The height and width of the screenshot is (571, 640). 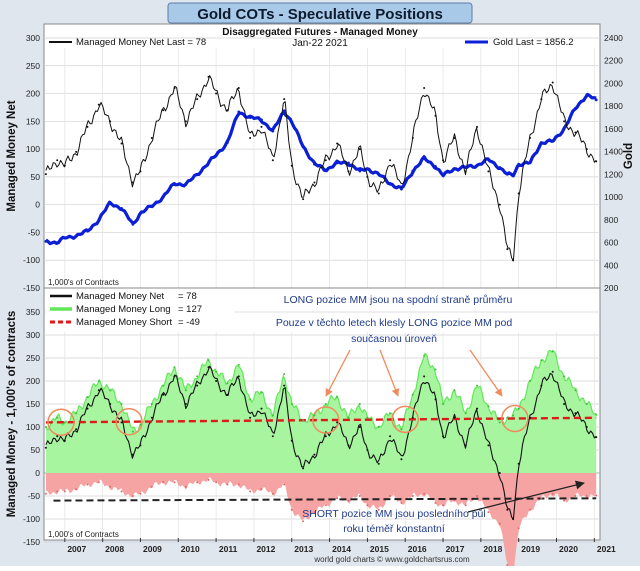 What do you see at coordinates (12, 155) in the screenshot?
I see `top-left-axis-title: Managed Money Net` at bounding box center [12, 155].